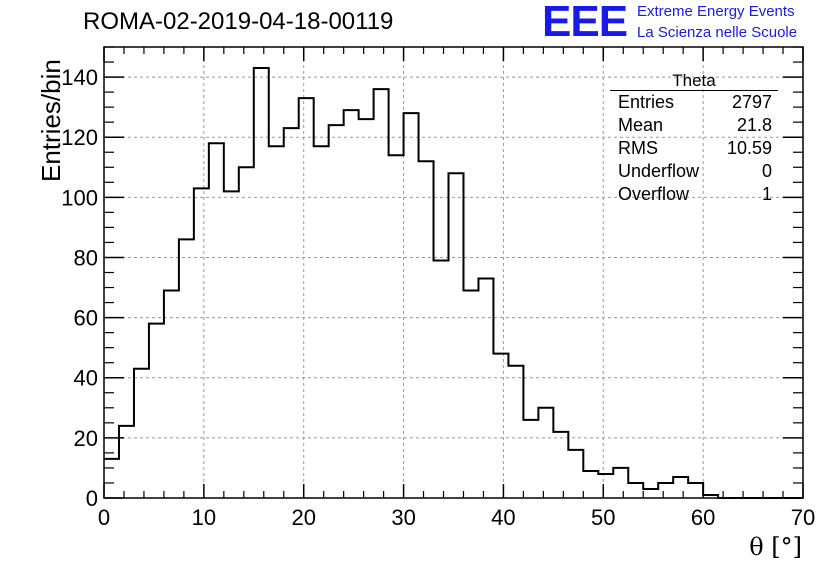  What do you see at coordinates (803, 517) in the screenshot?
I see `x-tick-label: 70` at bounding box center [803, 517].